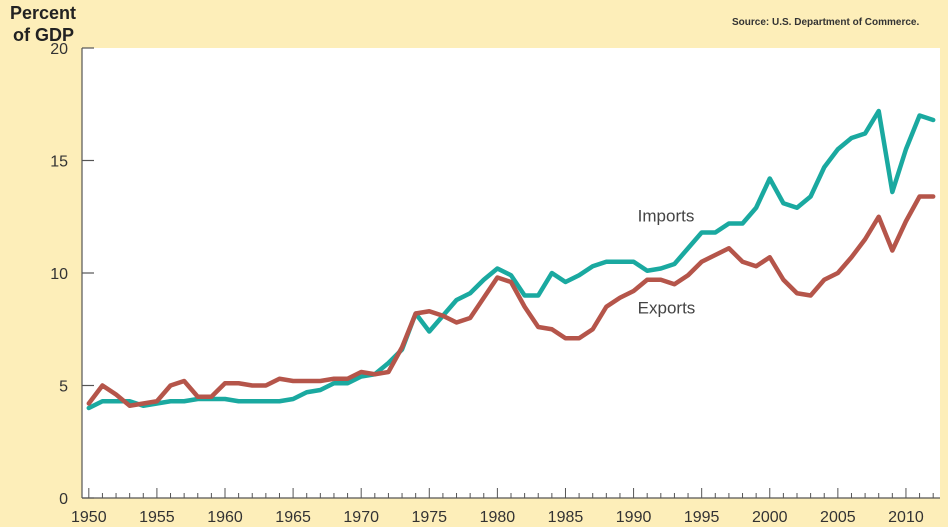 This screenshot has width=948, height=527. What do you see at coordinates (293, 517) in the screenshot?
I see `x-tick-label: 1965` at bounding box center [293, 517].